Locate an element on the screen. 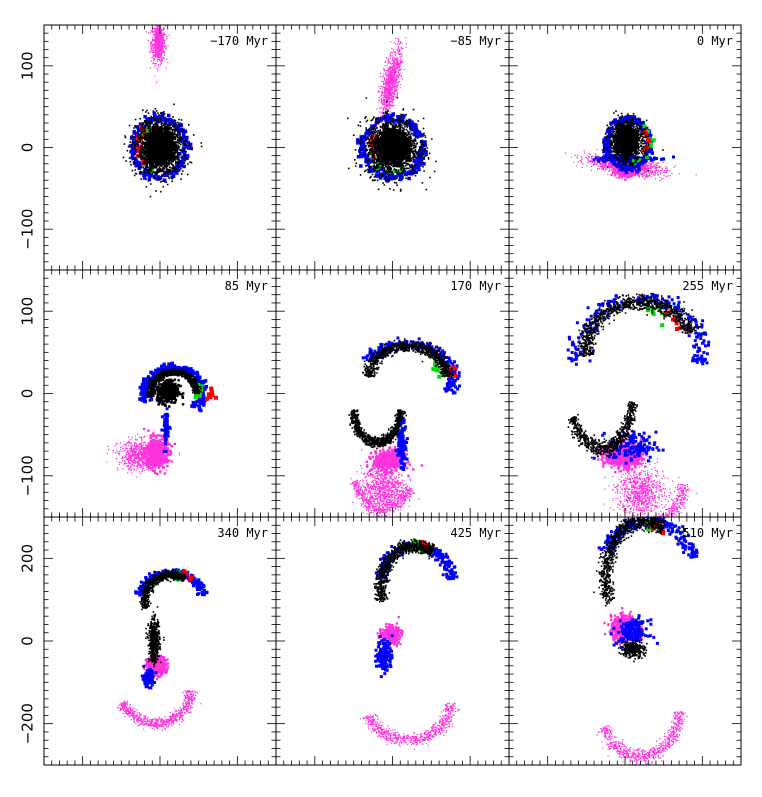 This screenshot has height=797, width=762. panel-time-label: 510 Myr is located at coordinates (707, 533).